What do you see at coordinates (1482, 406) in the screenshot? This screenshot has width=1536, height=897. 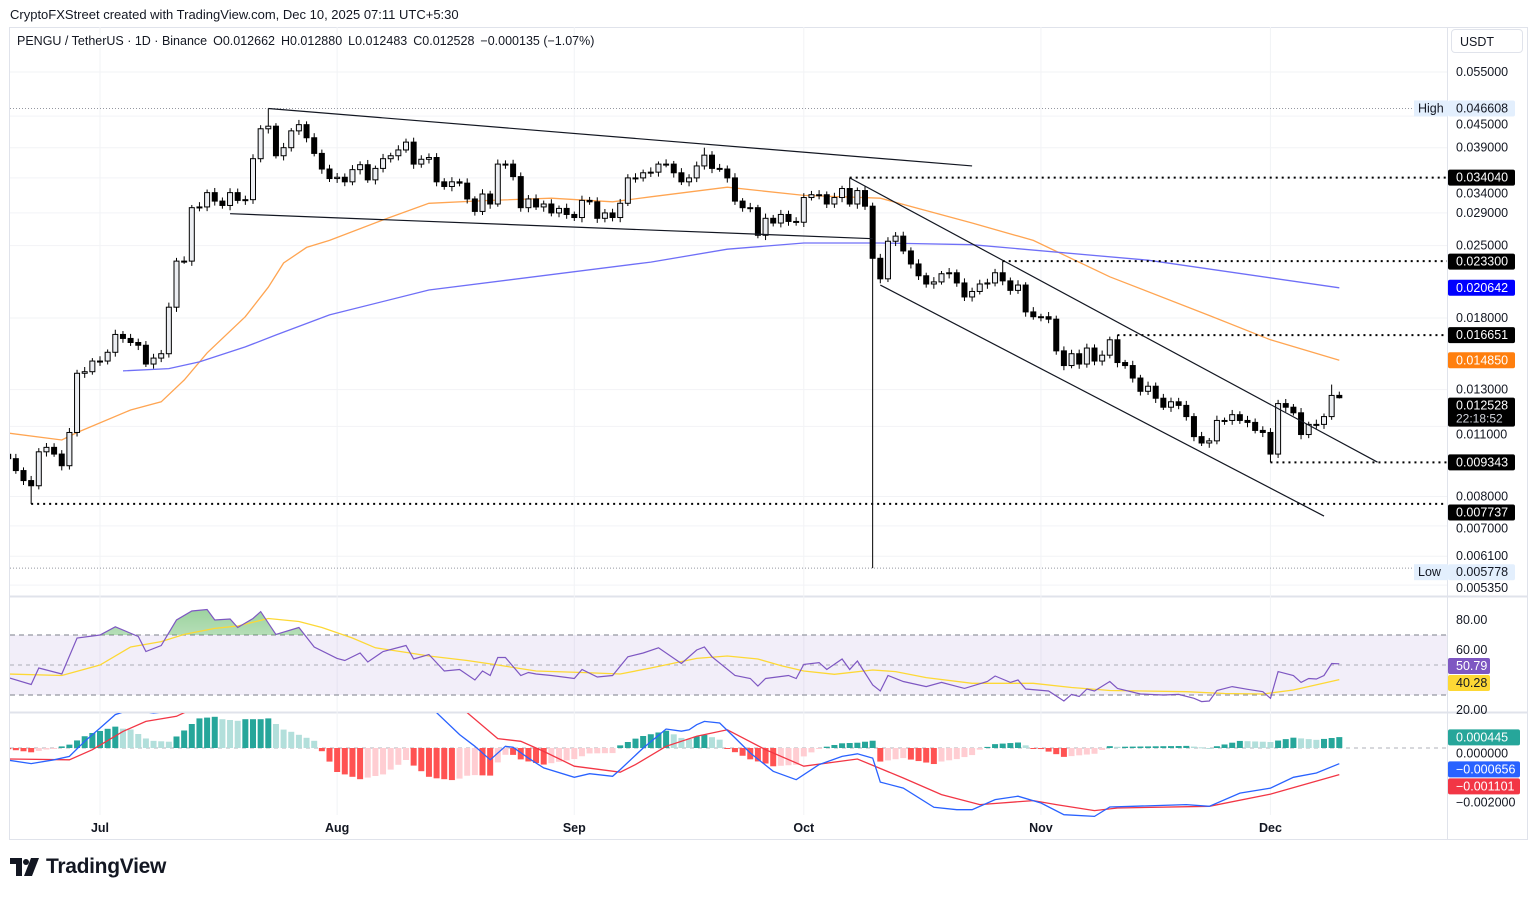 I see `price-badge-text: 0.012528` at bounding box center [1482, 406].